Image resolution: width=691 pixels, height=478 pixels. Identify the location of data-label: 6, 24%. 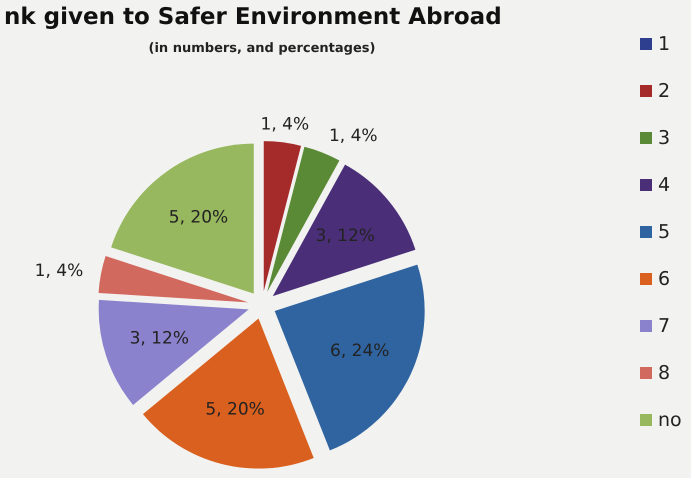
(360, 350).